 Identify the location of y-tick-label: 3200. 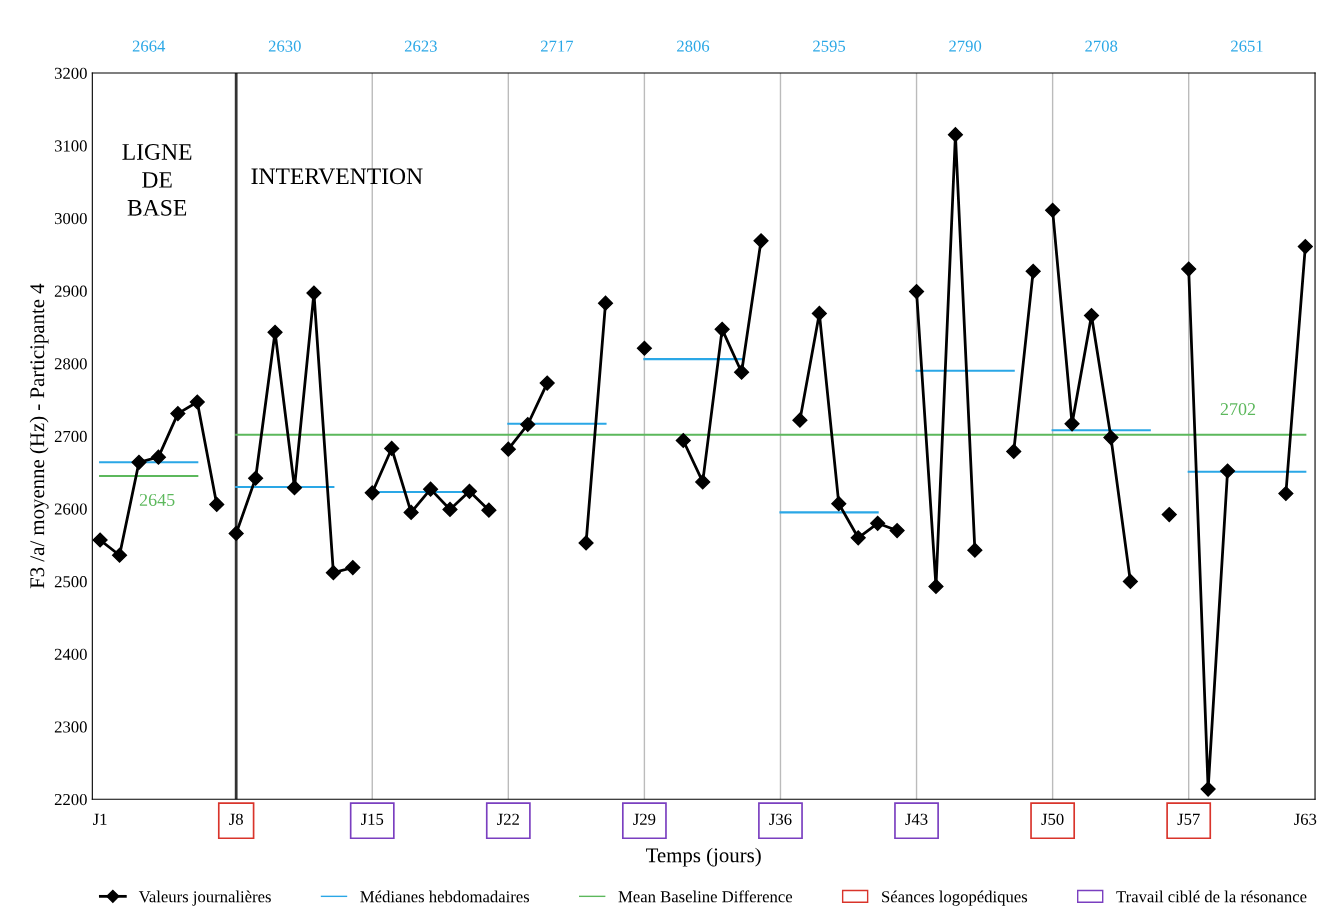
(70, 73).